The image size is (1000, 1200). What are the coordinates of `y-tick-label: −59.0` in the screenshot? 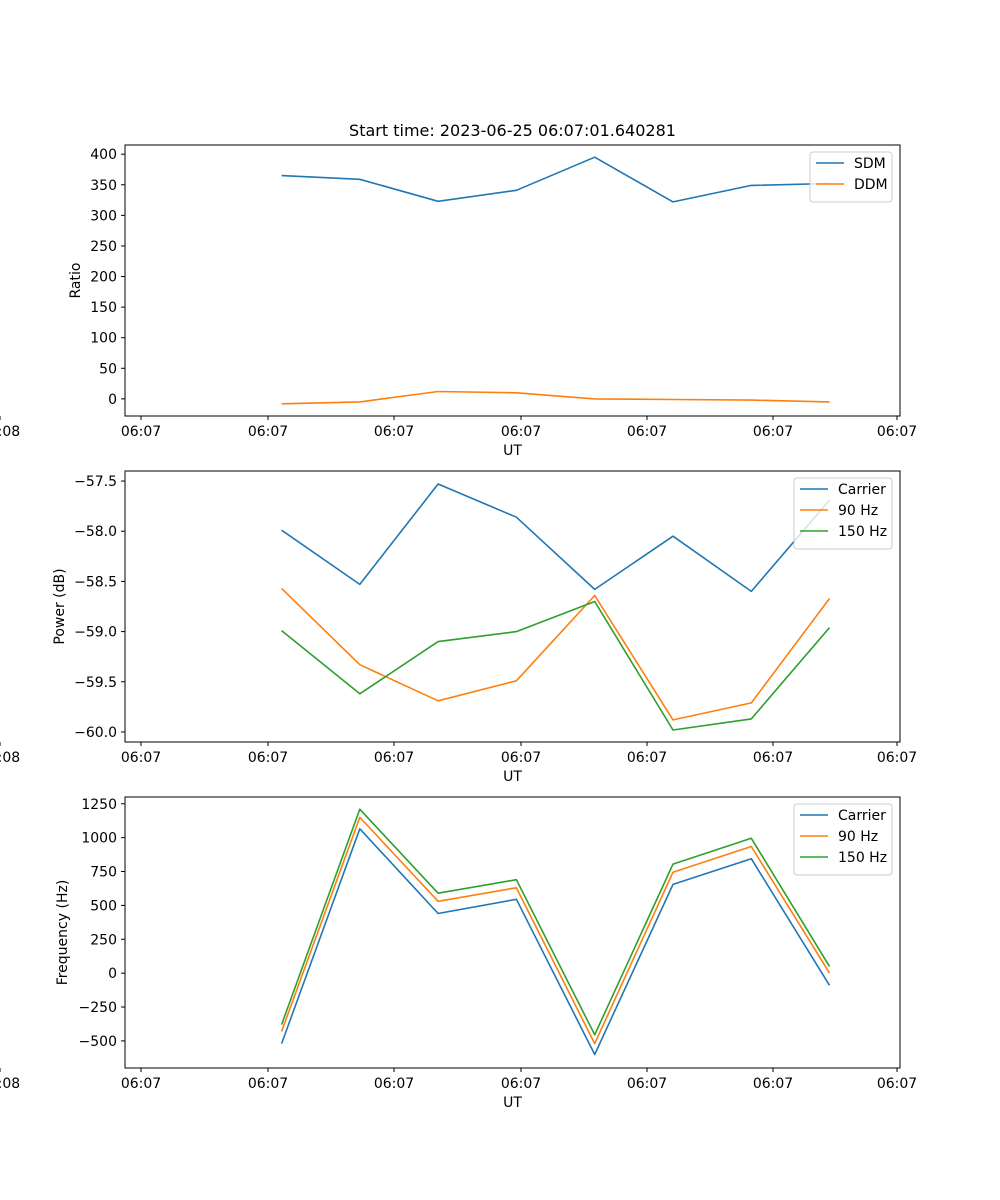 It's located at (95, 633).